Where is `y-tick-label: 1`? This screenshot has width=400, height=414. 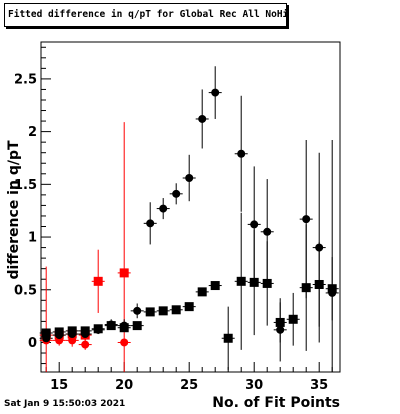 y-tick-label: 1 is located at coordinates (32, 238).